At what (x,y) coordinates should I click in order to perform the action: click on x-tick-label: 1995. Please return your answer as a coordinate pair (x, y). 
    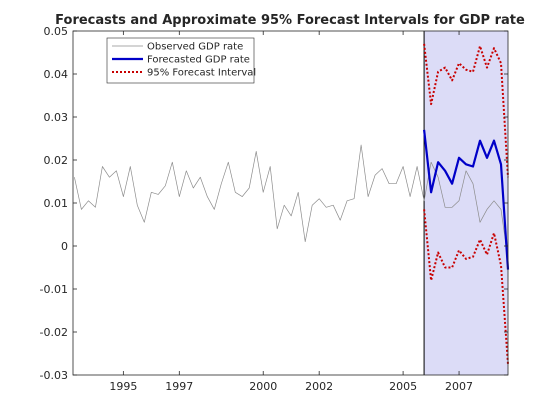
    Looking at the image, I should click on (123, 386).